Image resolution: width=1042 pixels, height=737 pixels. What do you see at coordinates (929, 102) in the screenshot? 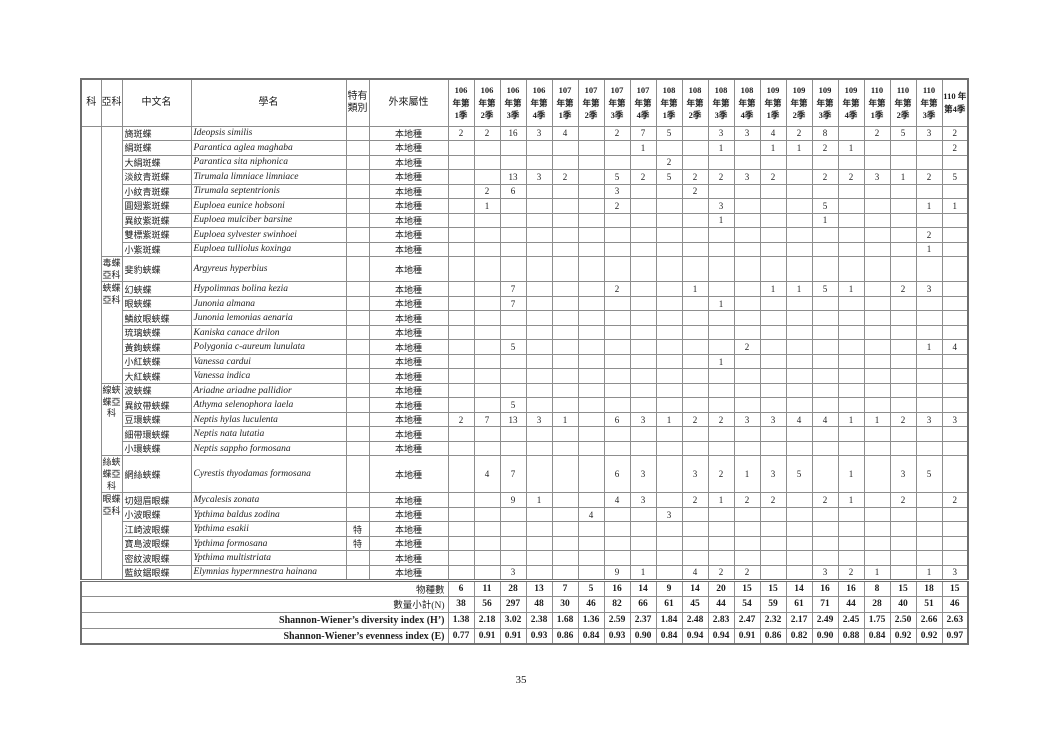
I see `header-quarter-19: 110 年第 3季` at bounding box center [929, 102].